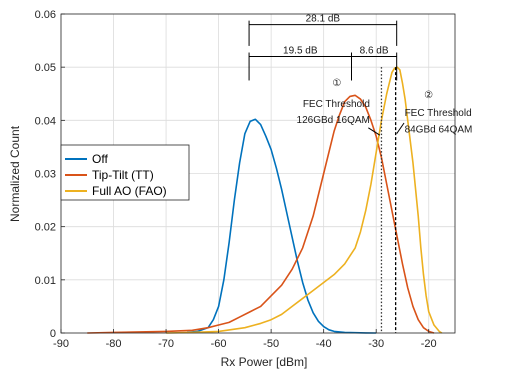 The image size is (513, 371). What do you see at coordinates (166, 344) in the screenshot?
I see `x-tick-label: -70` at bounding box center [166, 344].